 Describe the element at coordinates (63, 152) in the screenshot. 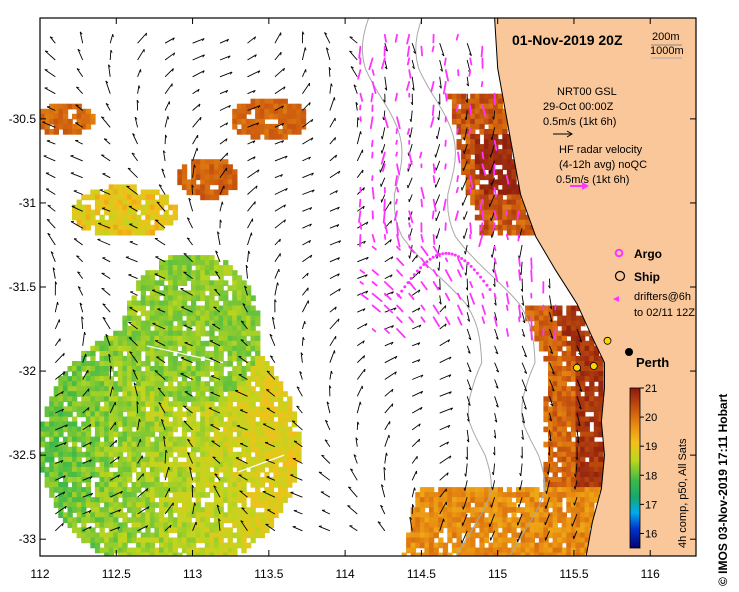

I see `sst-fronts` at that location.